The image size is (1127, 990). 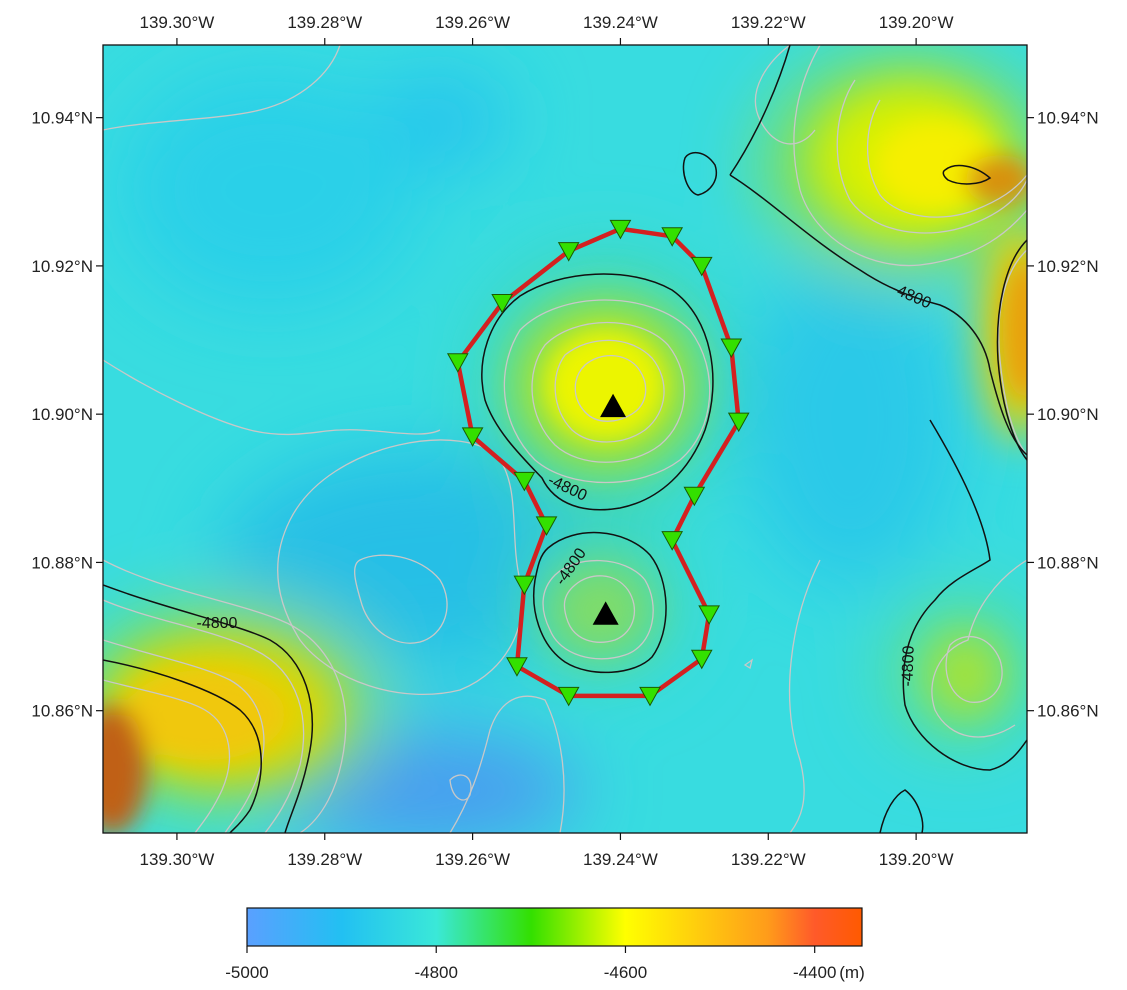 I want to click on colorbar-unit: (m), so click(x=851, y=972).